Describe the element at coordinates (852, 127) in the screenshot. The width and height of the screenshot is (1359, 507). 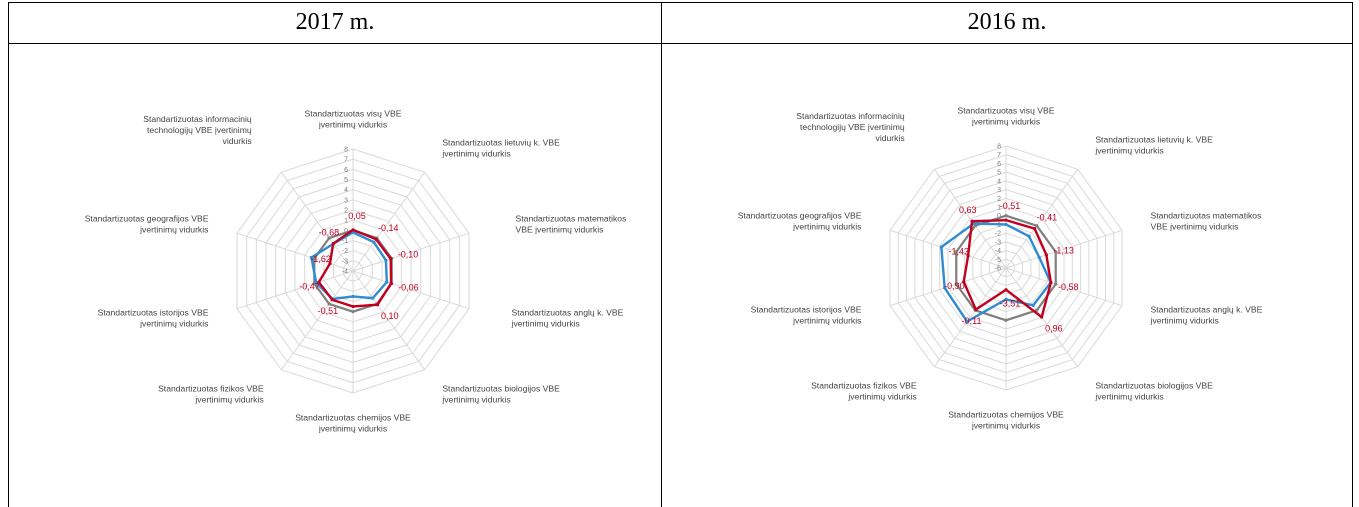
I see `axis-label-line-2016-9-1: technologijų VBE įvertinimų` at that location.